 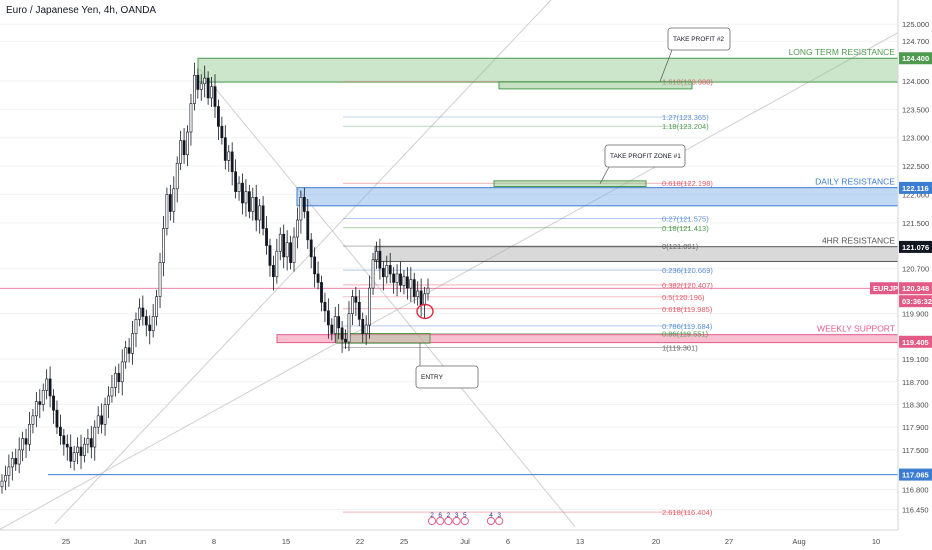 I want to click on fib-label: 1(119.301), so click(x=680, y=348).